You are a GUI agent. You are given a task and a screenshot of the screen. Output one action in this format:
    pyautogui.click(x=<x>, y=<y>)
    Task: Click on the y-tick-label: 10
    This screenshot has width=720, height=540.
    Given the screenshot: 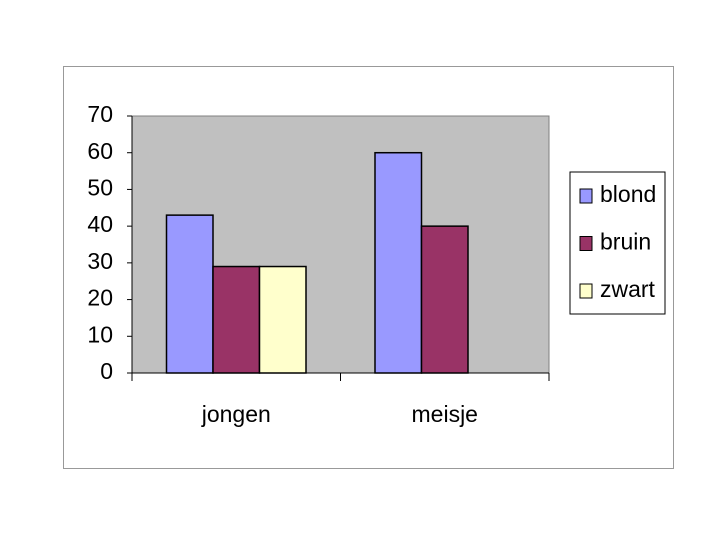 What is the action you would take?
    pyautogui.click(x=100, y=334)
    